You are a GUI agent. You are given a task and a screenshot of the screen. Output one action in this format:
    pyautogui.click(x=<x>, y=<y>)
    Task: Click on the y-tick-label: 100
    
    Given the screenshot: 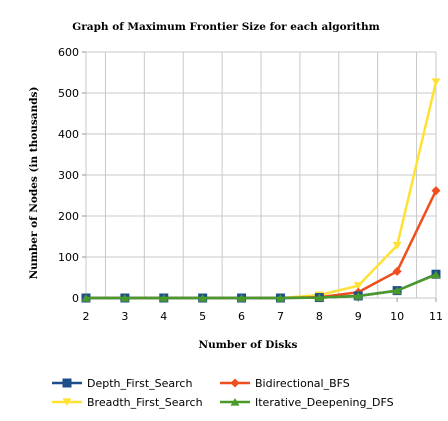 What is the action you would take?
    pyautogui.click(x=68, y=257)
    